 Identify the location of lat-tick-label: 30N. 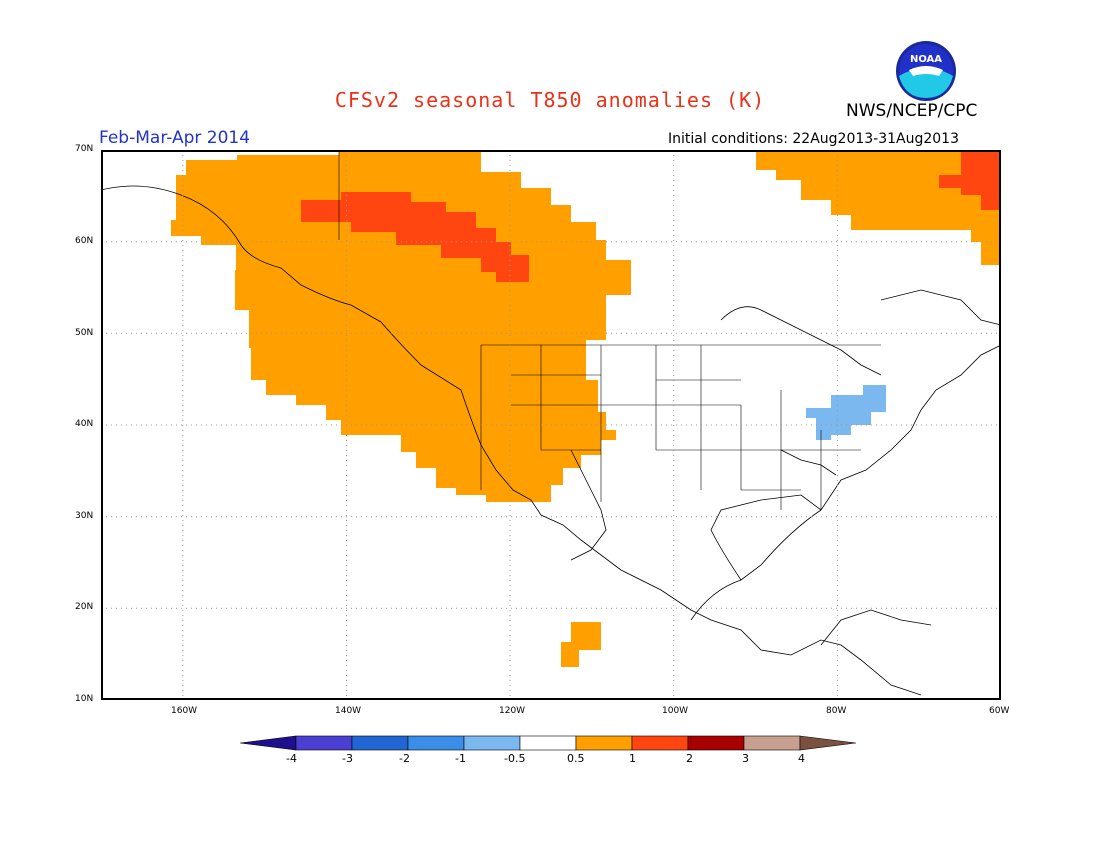
(84, 516).